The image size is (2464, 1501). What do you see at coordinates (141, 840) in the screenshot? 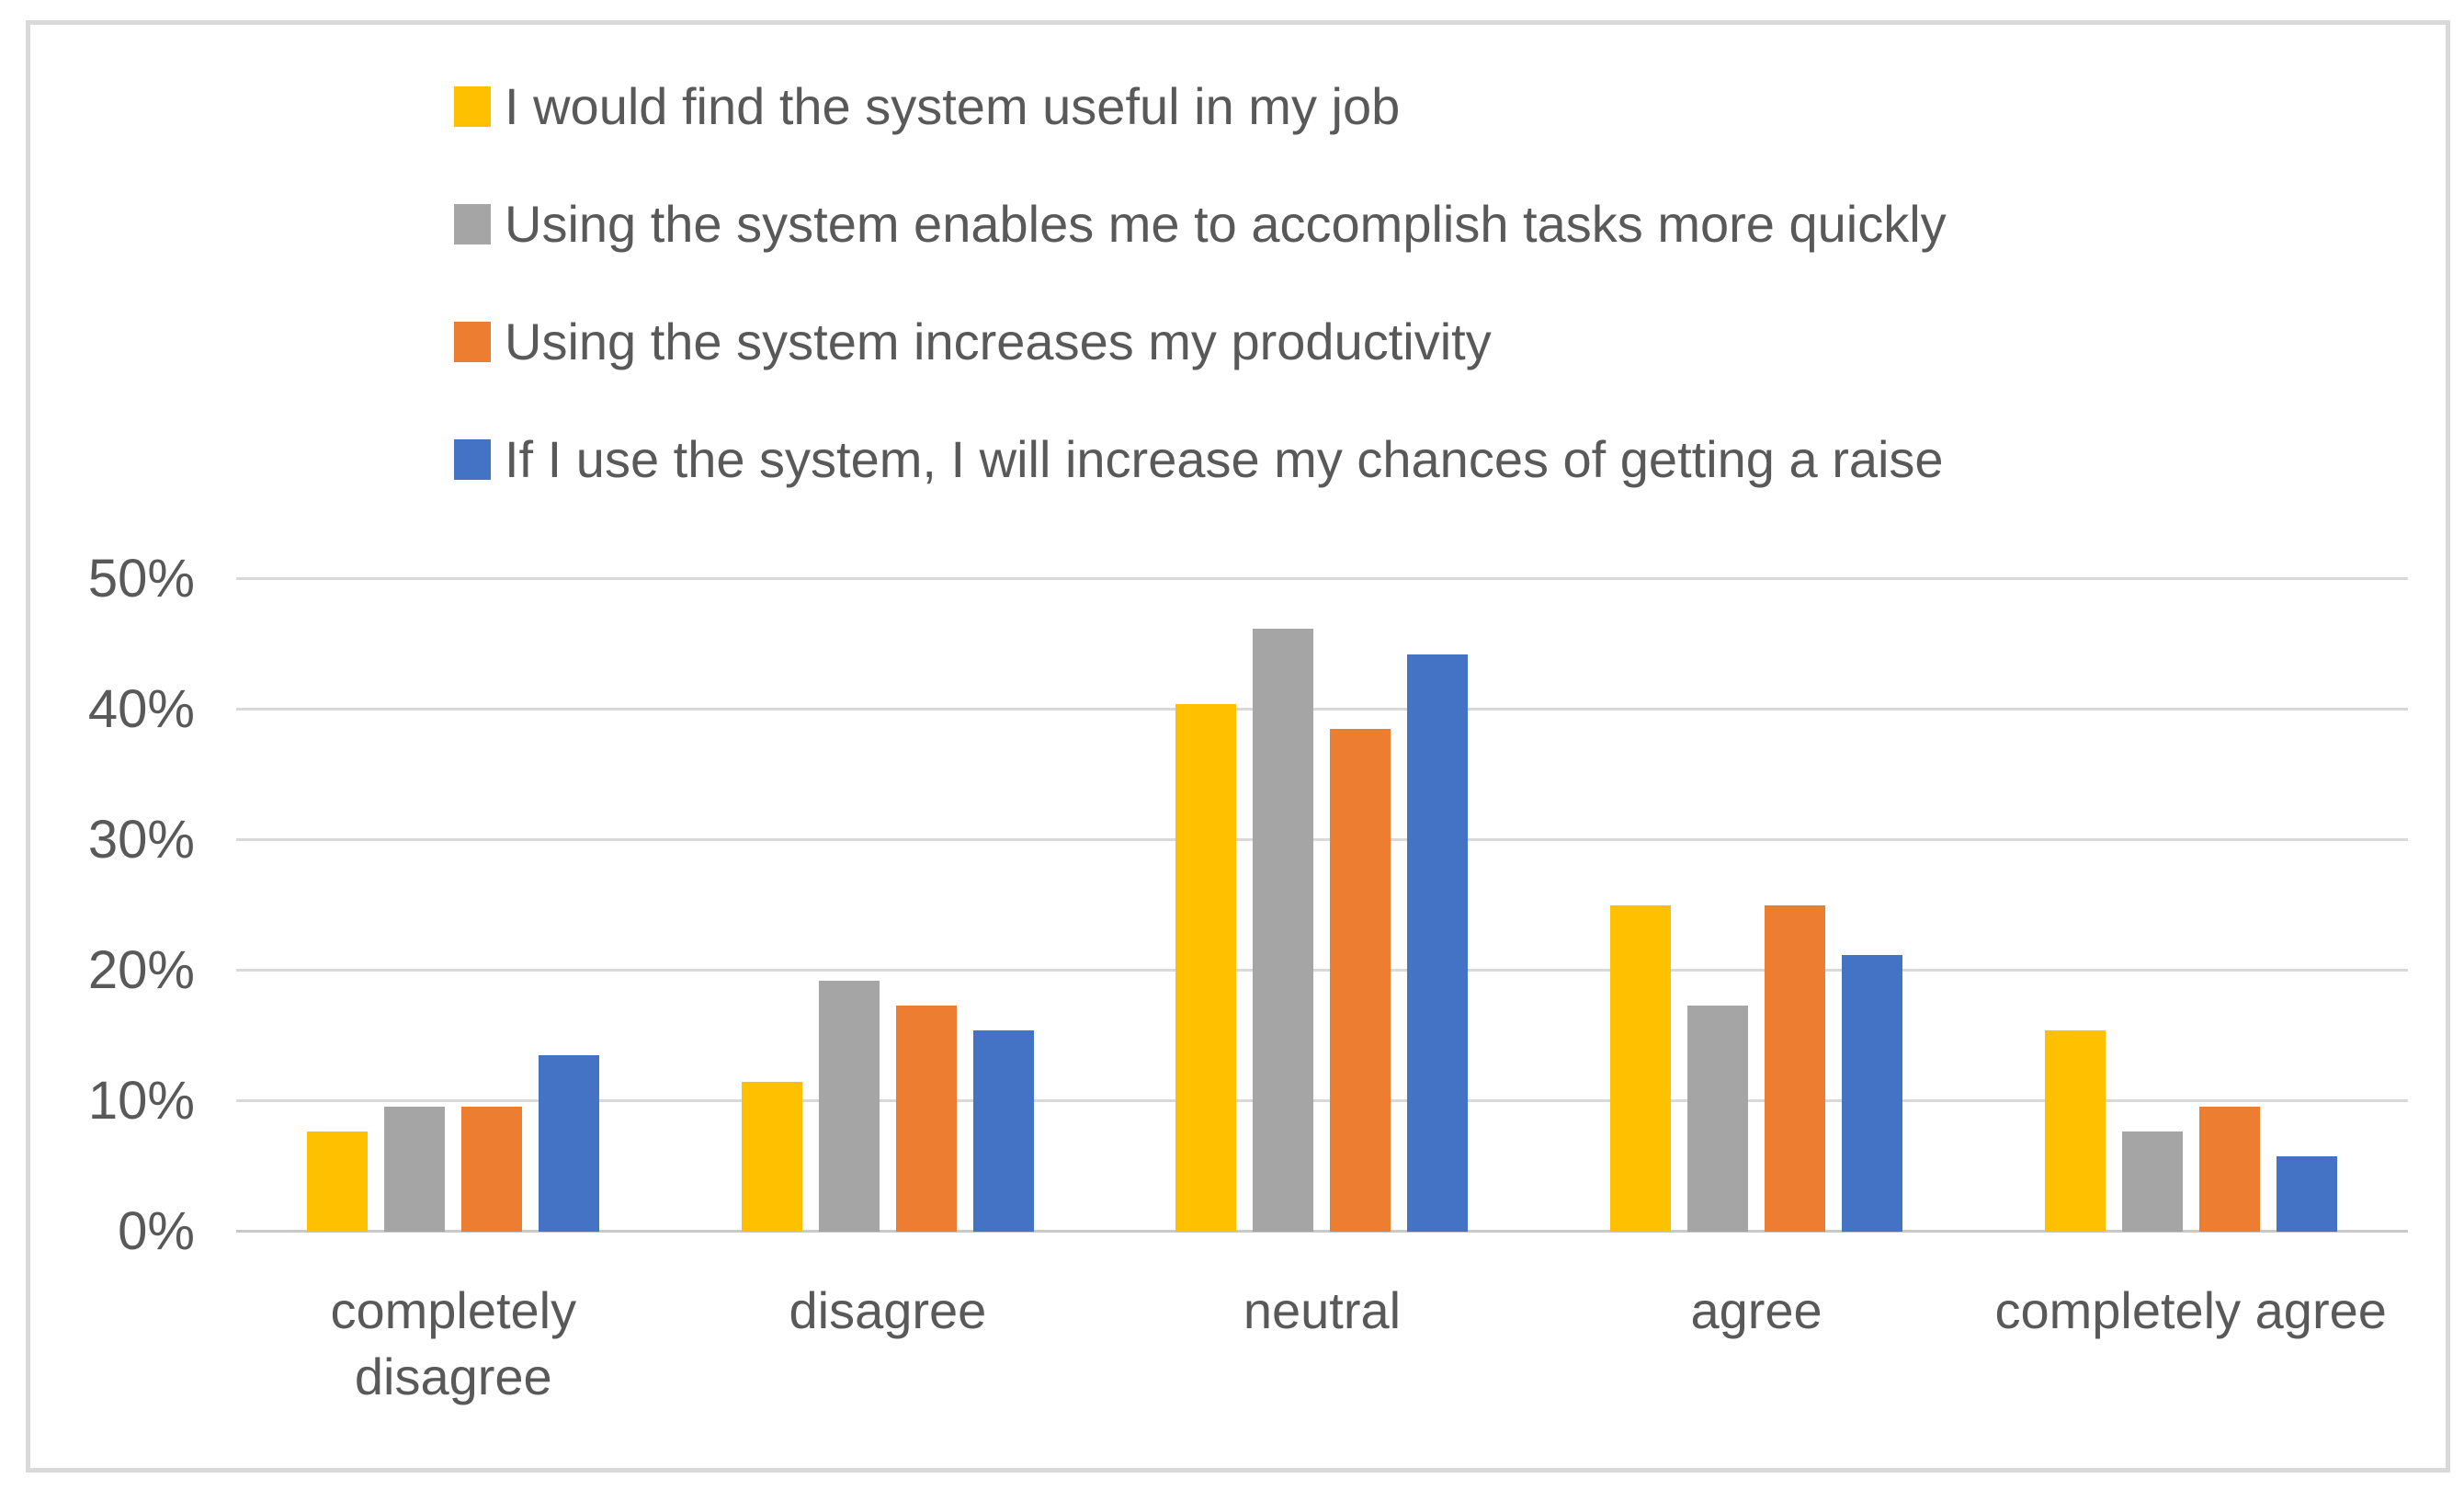
I see `y-tick-label: 30%` at bounding box center [141, 840].